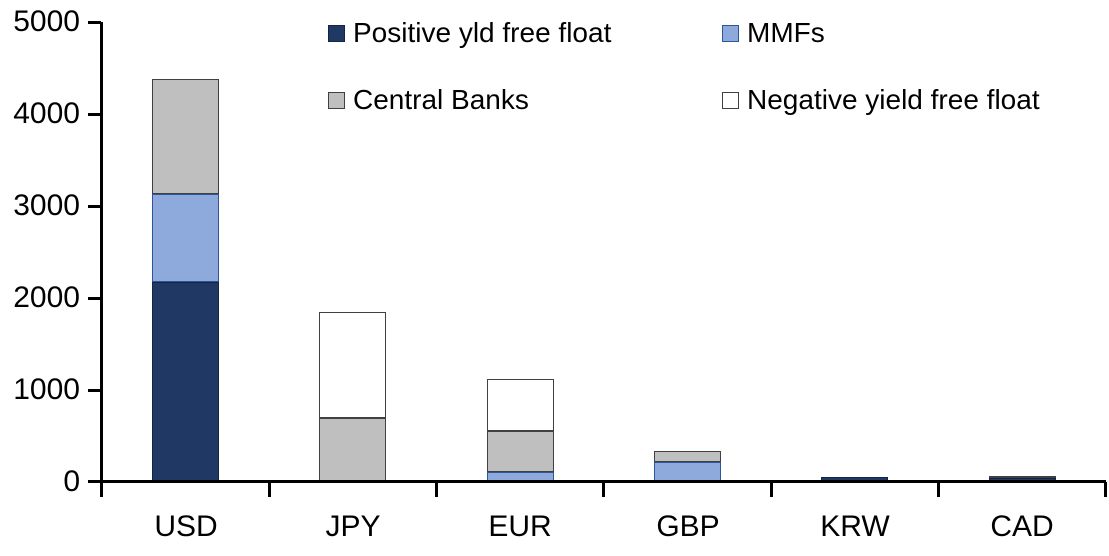 Image resolution: width=1109 pixels, height=556 pixels. Describe the element at coordinates (336, 100) in the screenshot. I see `legend-swatch-central-banks` at that location.